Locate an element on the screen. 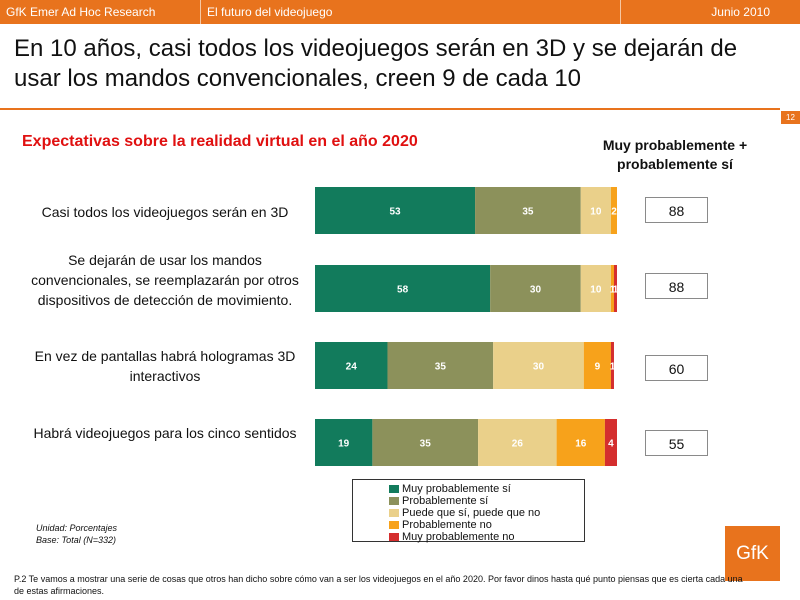 The image size is (800, 600). legend-label: Probablemente sí is located at coordinates (445, 501).